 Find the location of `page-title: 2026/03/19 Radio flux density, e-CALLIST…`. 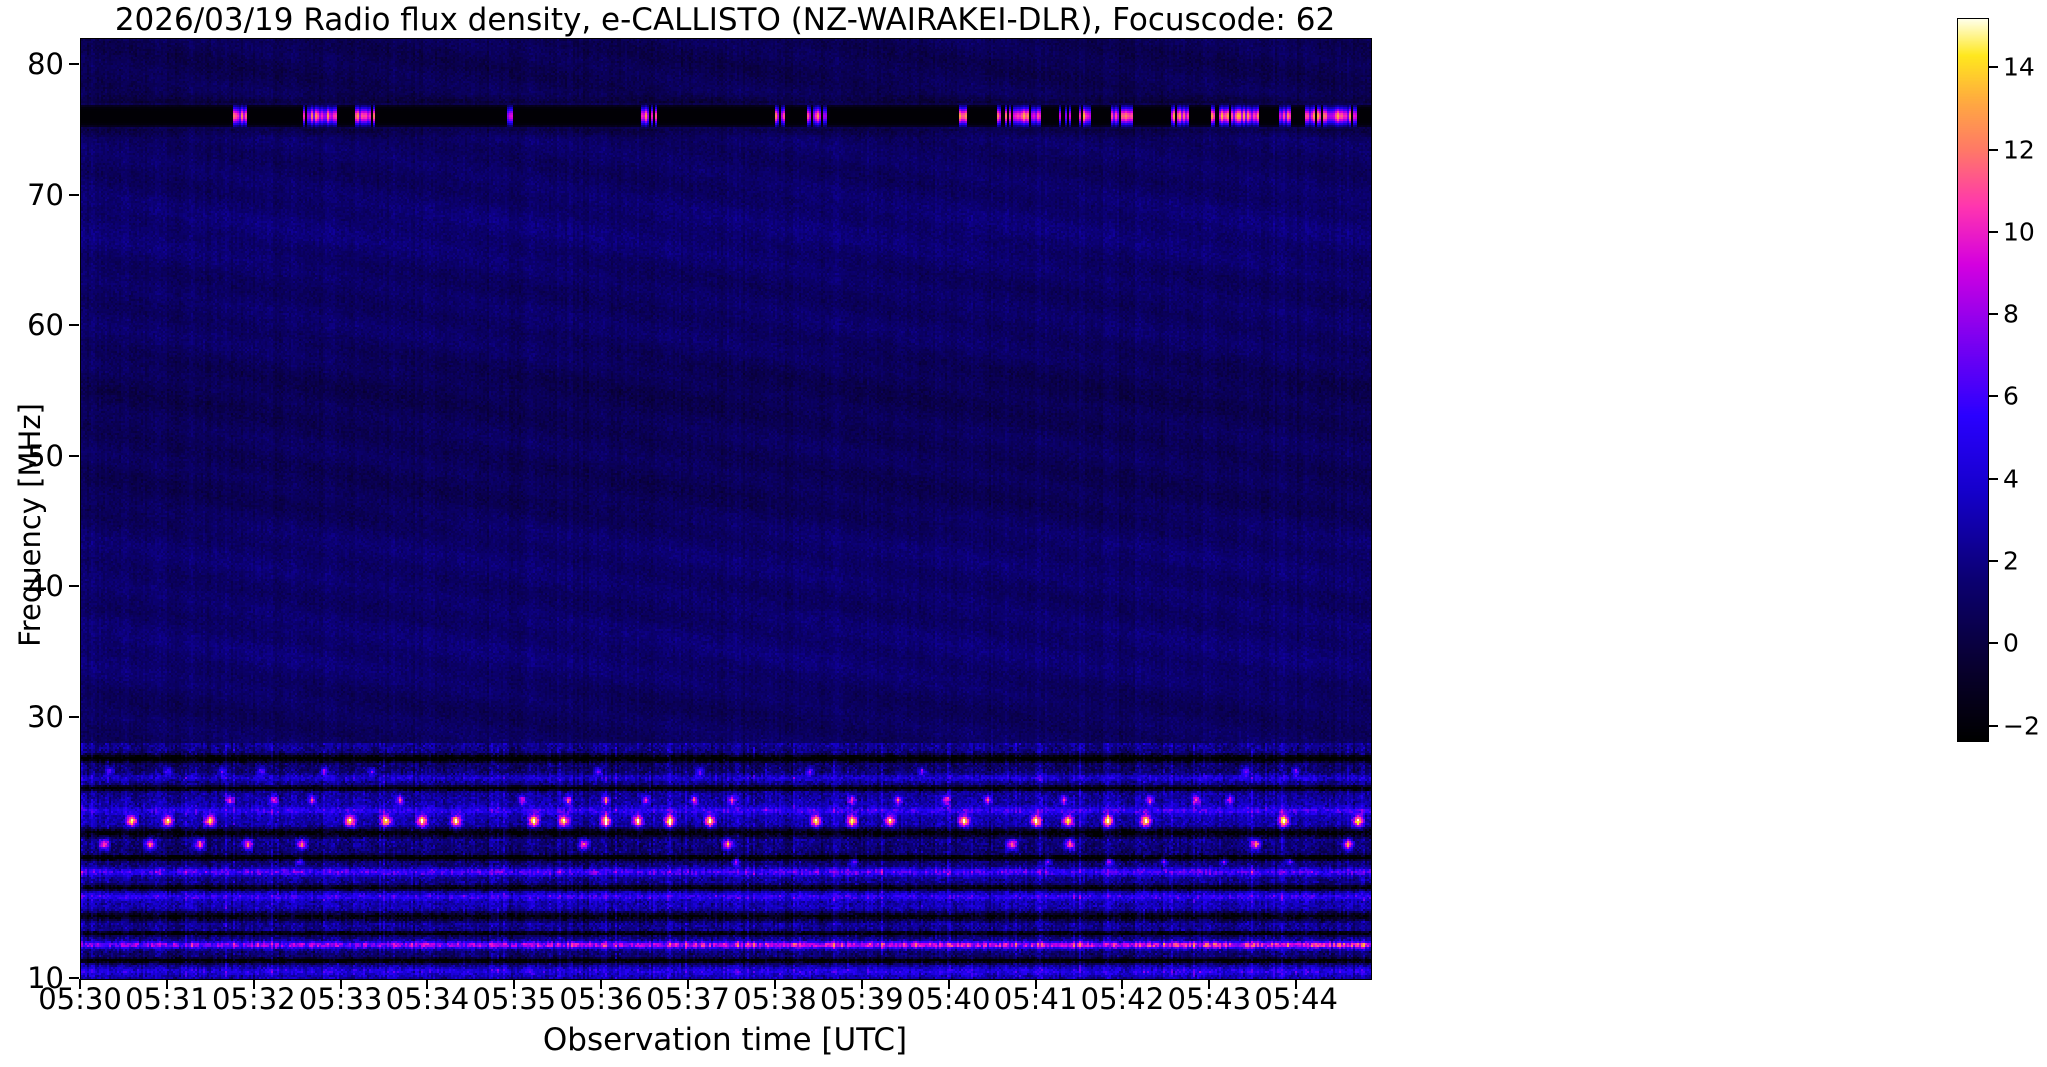

page-title: 2026/03/19 Radio flux density, e-CALLIST… is located at coordinates (725, 20).